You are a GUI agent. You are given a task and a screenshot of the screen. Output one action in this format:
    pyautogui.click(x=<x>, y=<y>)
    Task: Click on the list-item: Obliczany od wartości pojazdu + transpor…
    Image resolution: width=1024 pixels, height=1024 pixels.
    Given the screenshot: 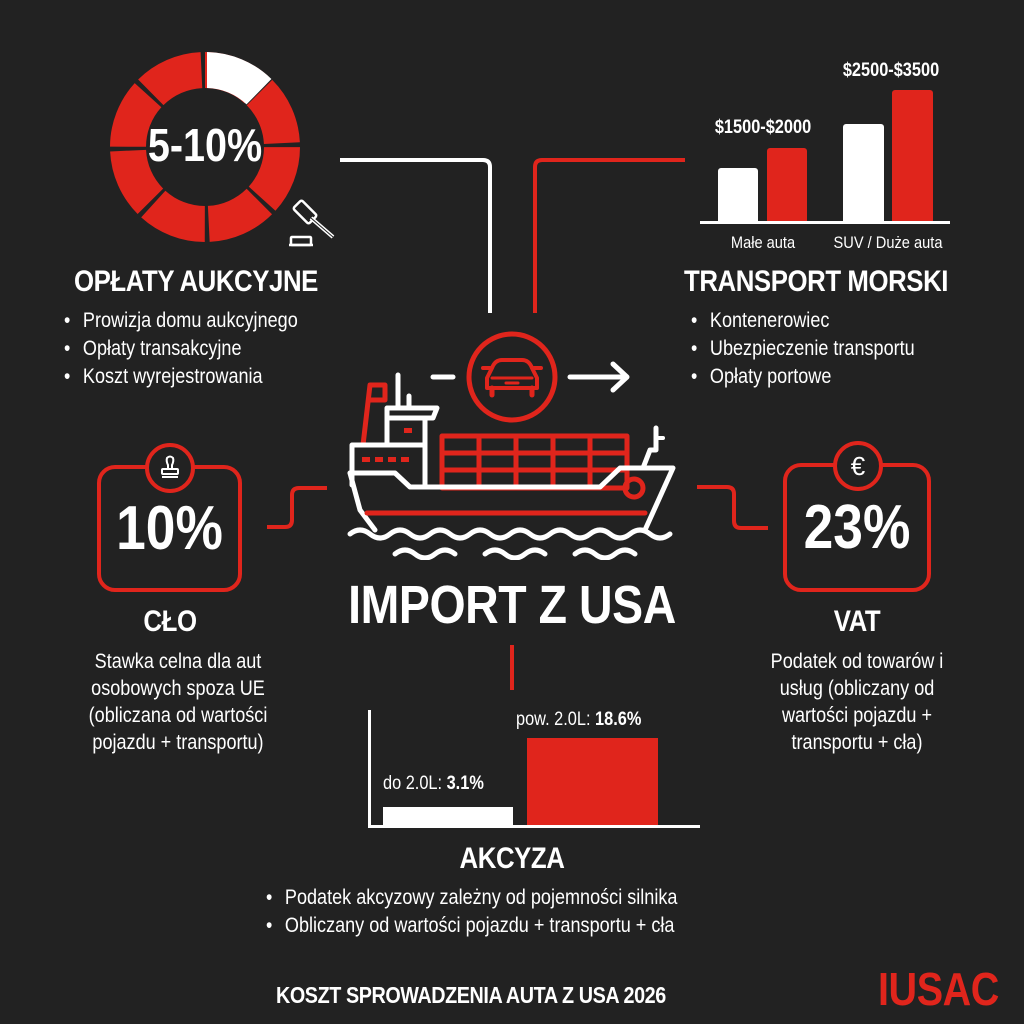 What is the action you would take?
    pyautogui.click(x=471, y=926)
    